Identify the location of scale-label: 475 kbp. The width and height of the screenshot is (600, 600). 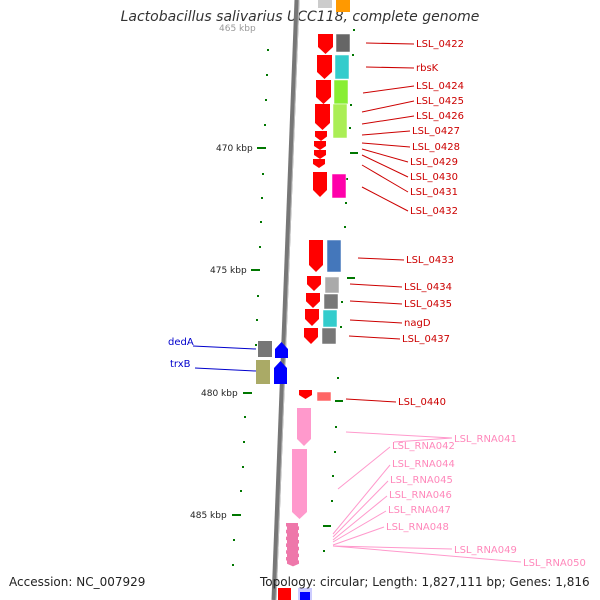
(228, 271).